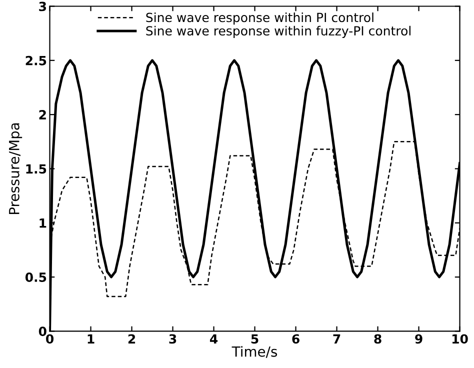 This screenshot has width=474, height=368. Describe the element at coordinates (172, 339) in the screenshot. I see `x-tick-label: 3` at that location.